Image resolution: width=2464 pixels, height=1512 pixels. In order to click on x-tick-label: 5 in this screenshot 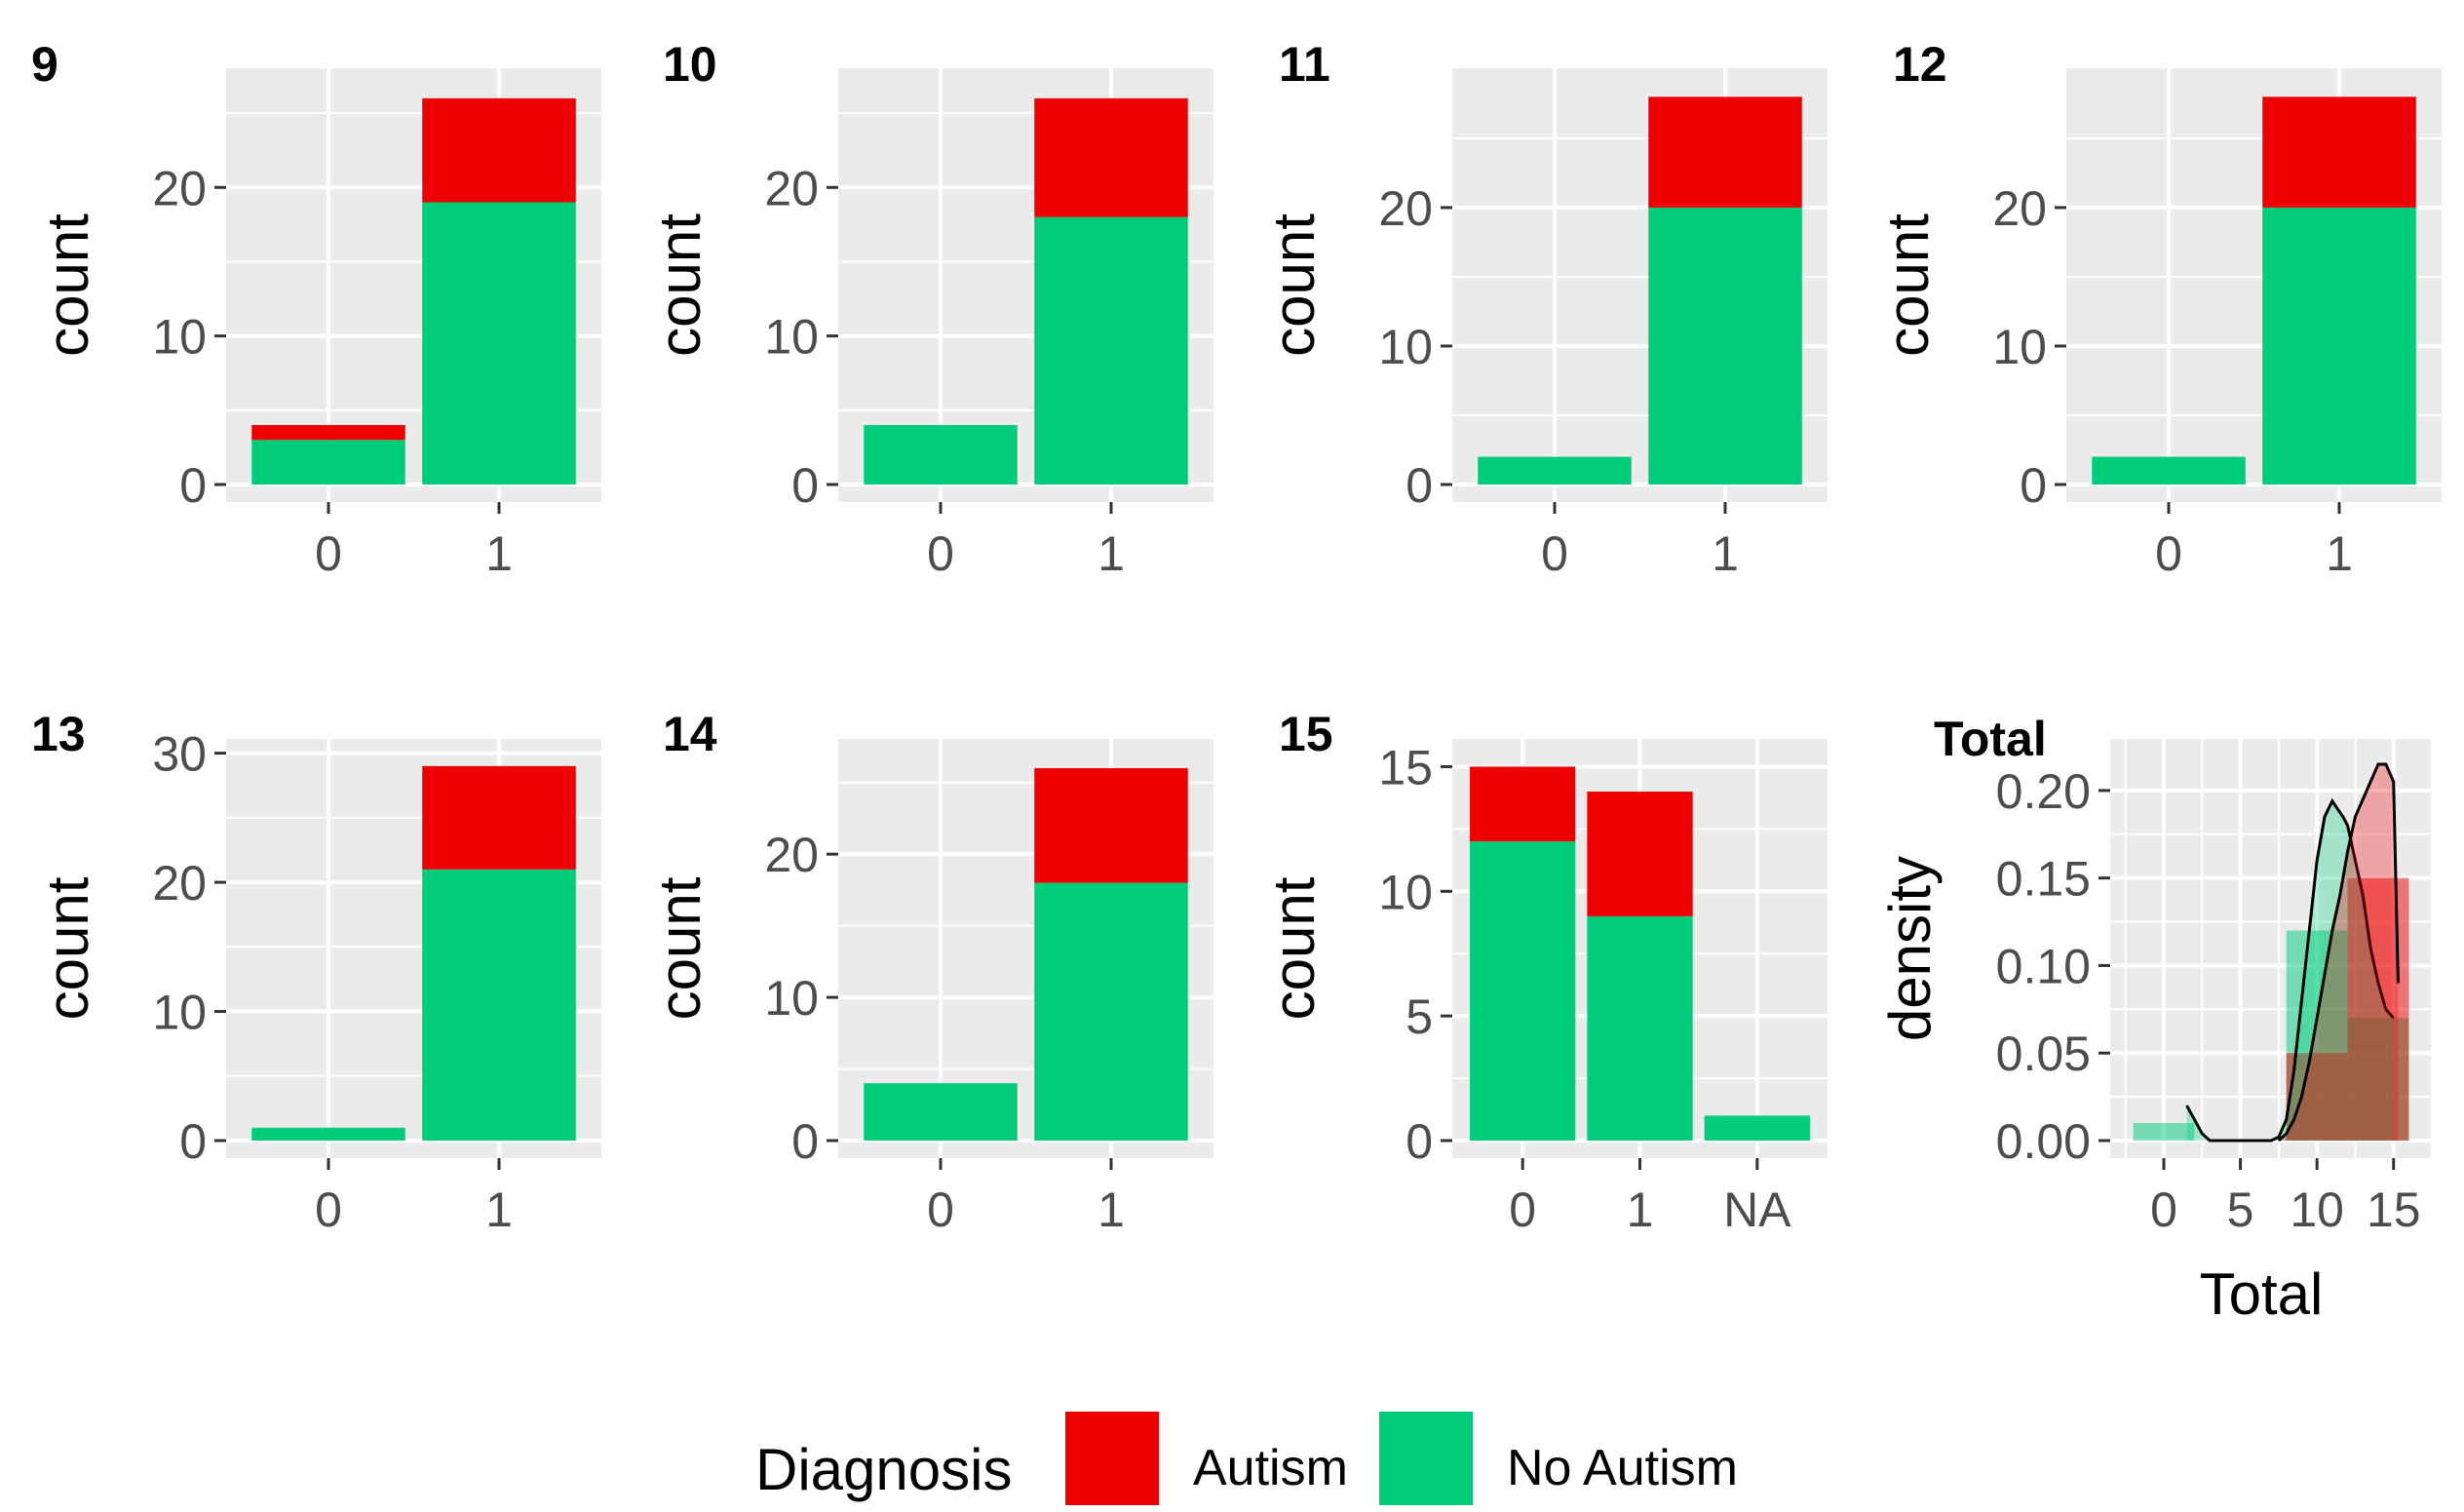, I will do `click(2240, 1209)`.